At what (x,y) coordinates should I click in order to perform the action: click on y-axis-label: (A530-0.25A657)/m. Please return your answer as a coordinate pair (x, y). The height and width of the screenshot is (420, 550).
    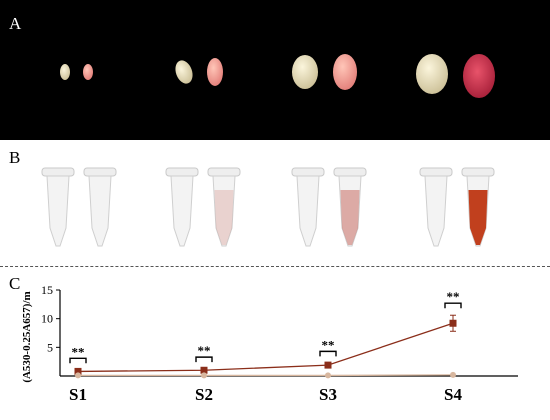
    Looking at the image, I should click on (27, 336).